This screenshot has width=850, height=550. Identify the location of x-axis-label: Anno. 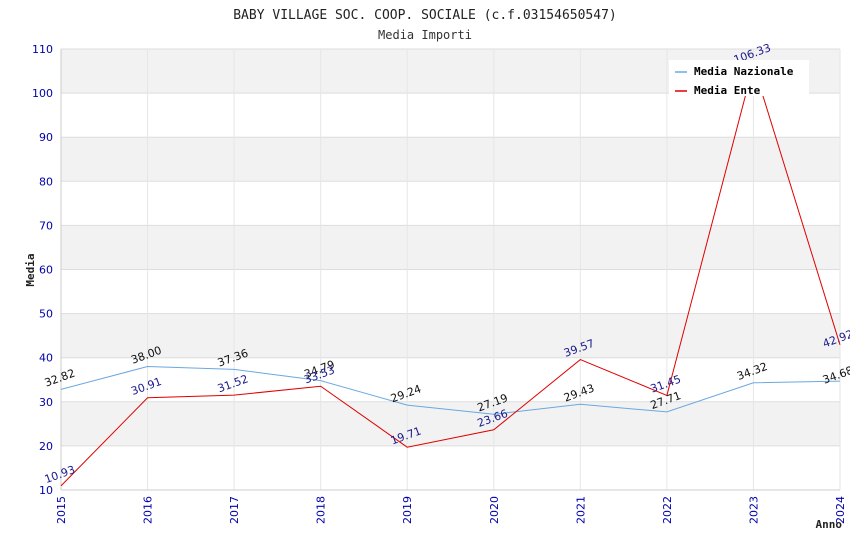
(829, 524).